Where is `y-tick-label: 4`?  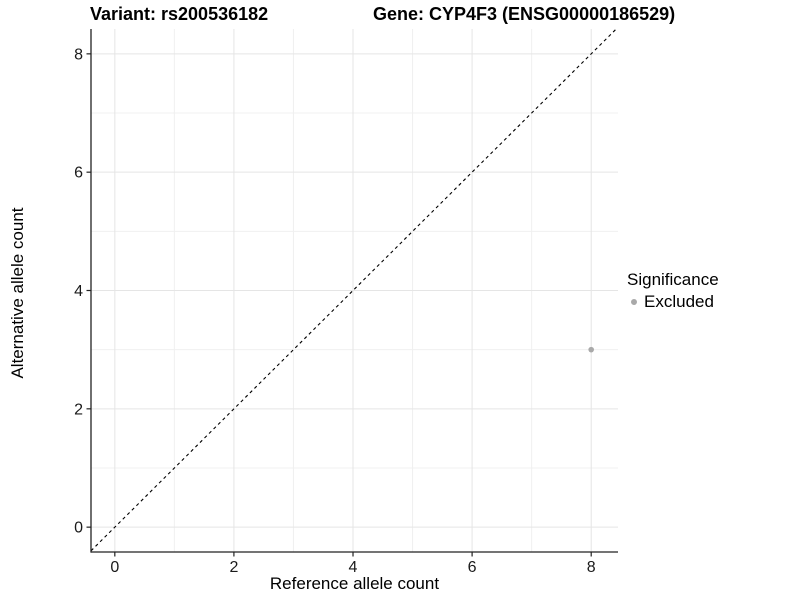 y-tick-label: 4 is located at coordinates (78, 291).